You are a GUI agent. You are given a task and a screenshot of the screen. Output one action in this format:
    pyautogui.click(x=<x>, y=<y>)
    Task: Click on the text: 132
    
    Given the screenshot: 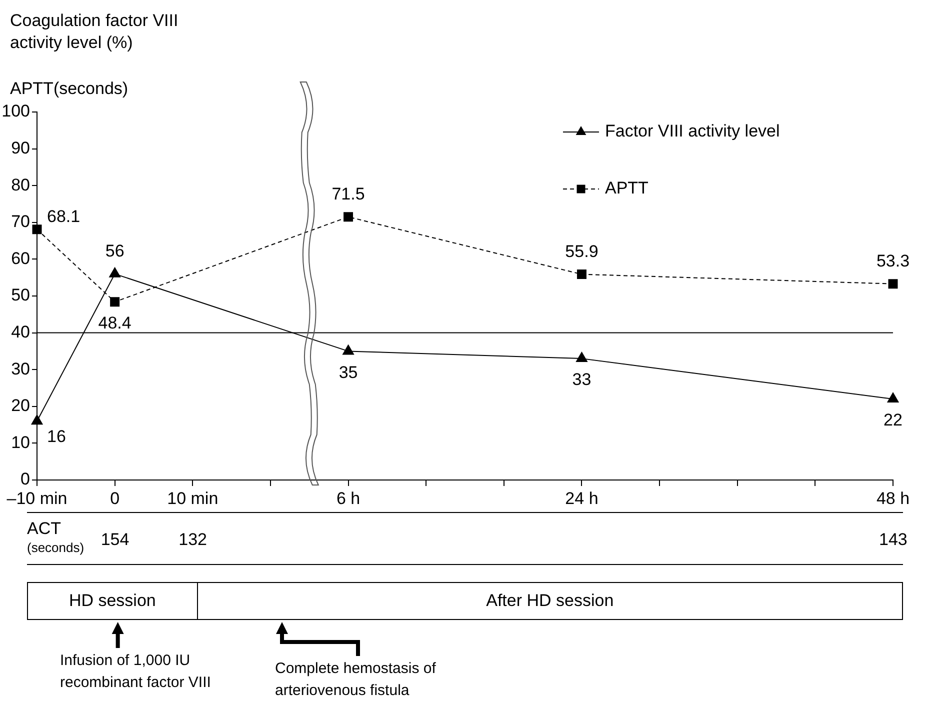 What is the action you would take?
    pyautogui.click(x=192, y=540)
    